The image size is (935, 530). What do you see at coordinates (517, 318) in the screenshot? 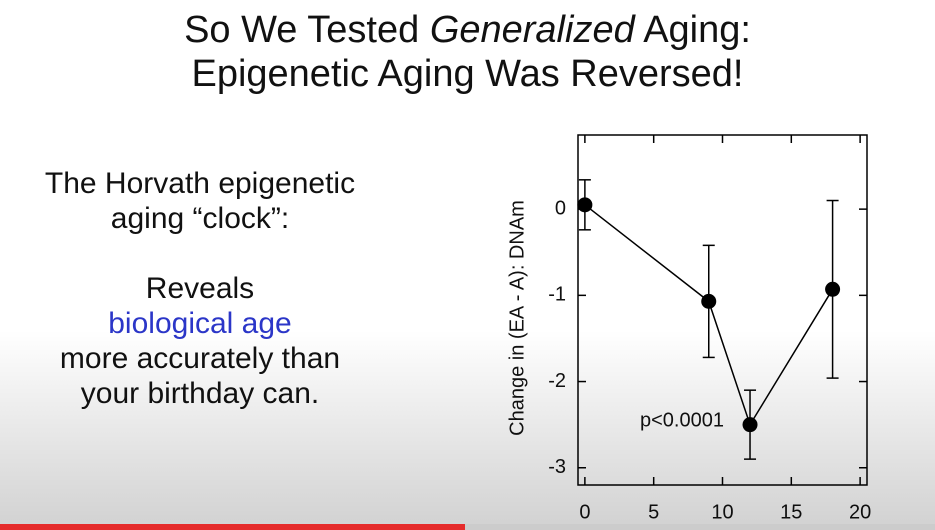
I see `y-axis-label: Change in (EA - A): DNAm` at bounding box center [517, 318].